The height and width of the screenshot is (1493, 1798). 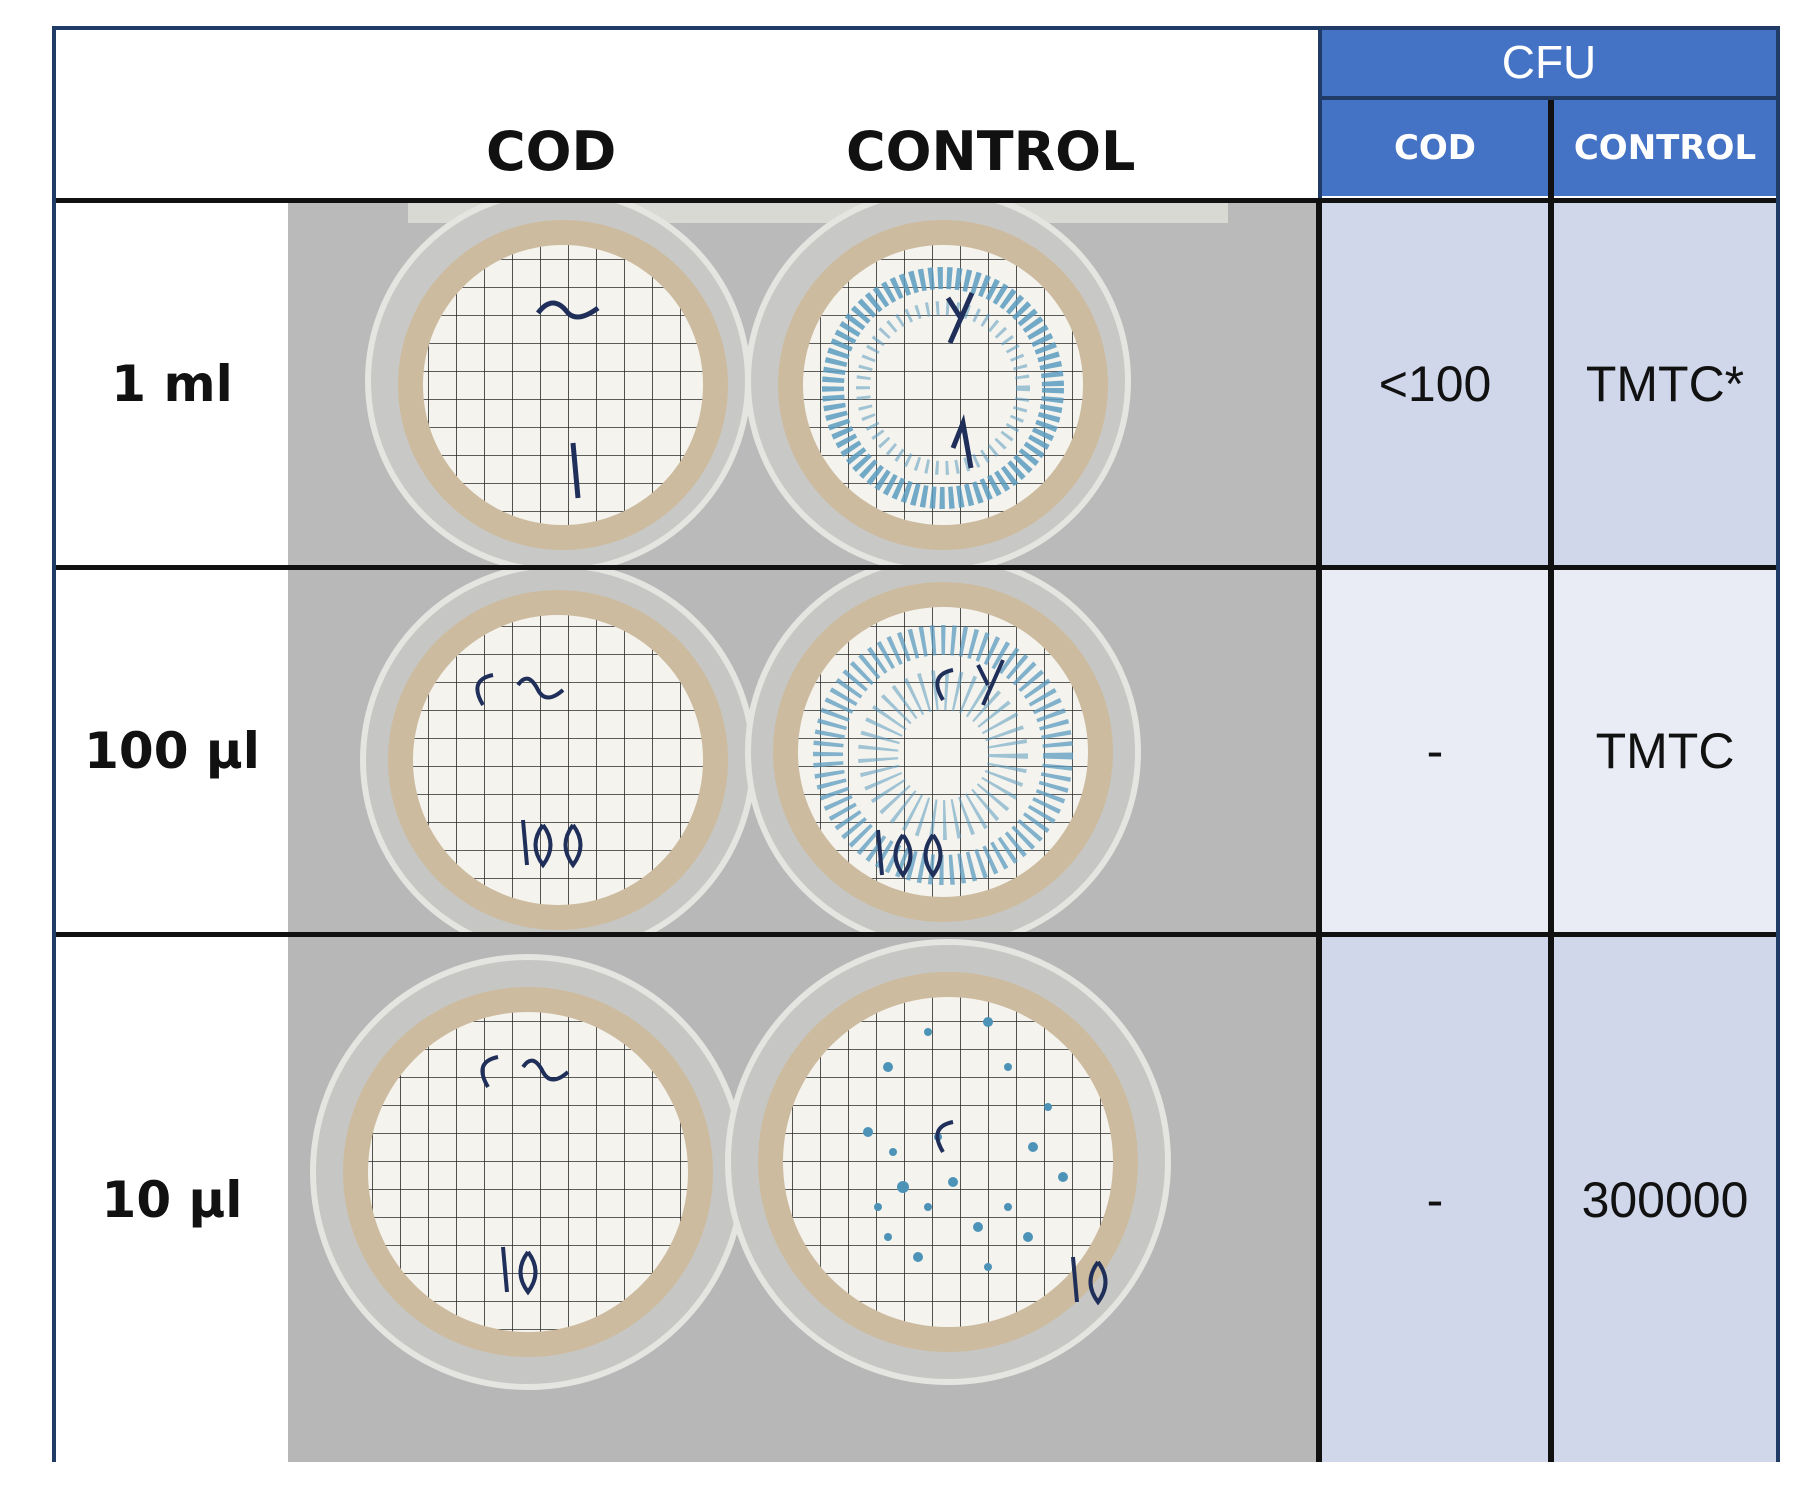 What do you see at coordinates (1319, 830) in the screenshot?
I see `col-divider-photo-cfu` at bounding box center [1319, 830].